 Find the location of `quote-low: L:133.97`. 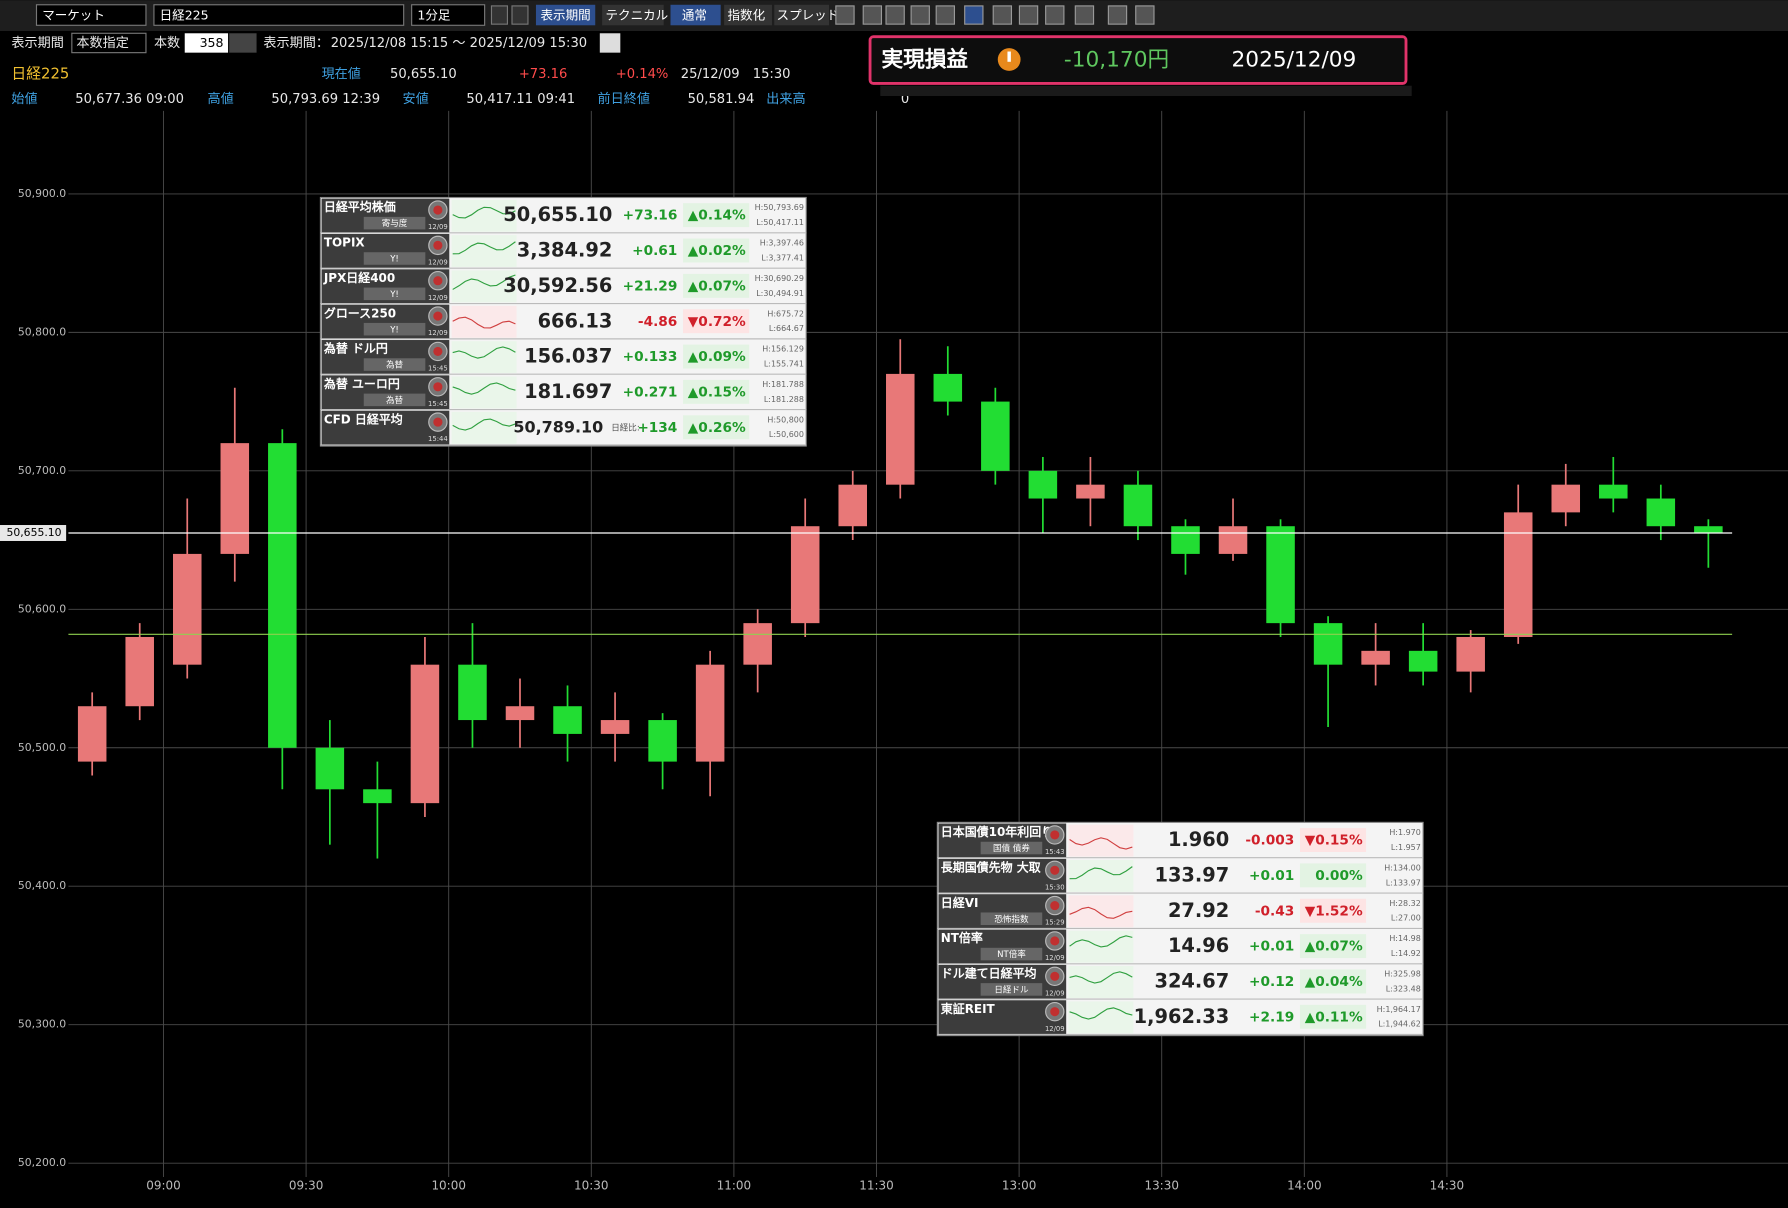

quote-low: L:133.97 is located at coordinates (1403, 882).